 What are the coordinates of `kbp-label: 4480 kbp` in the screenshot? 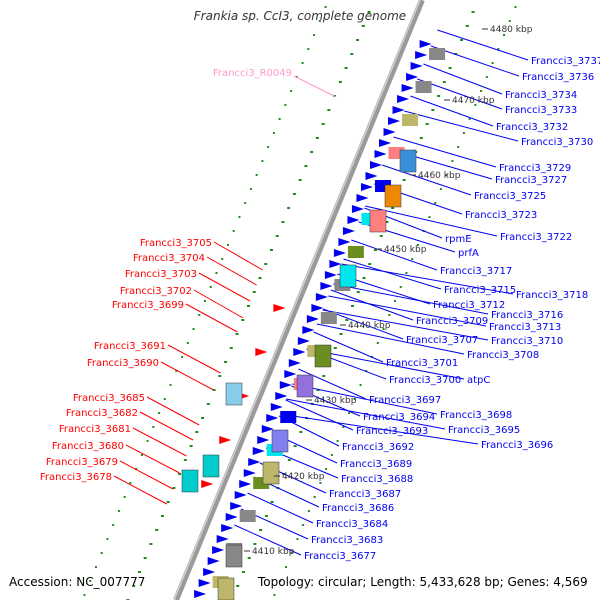 It's located at (511, 30).